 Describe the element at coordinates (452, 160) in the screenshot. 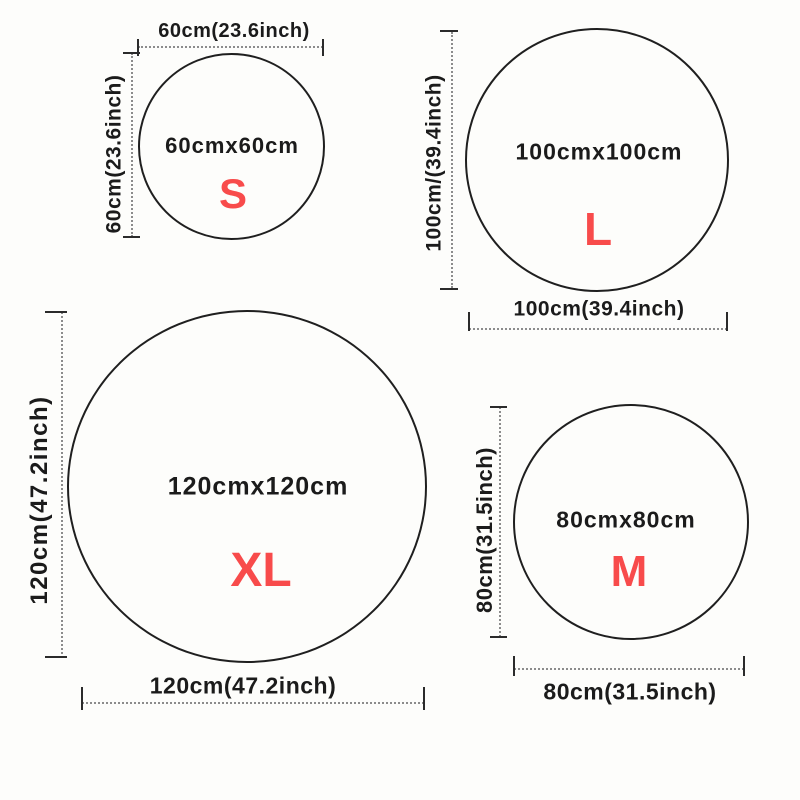

I see `size-l-height-dimension-line` at that location.